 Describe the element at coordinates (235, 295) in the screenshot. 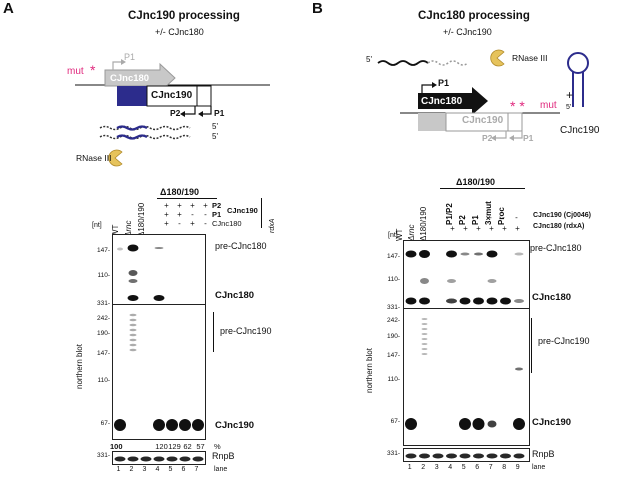

I see `cjnc180-band-label-a: CJnc180` at that location.